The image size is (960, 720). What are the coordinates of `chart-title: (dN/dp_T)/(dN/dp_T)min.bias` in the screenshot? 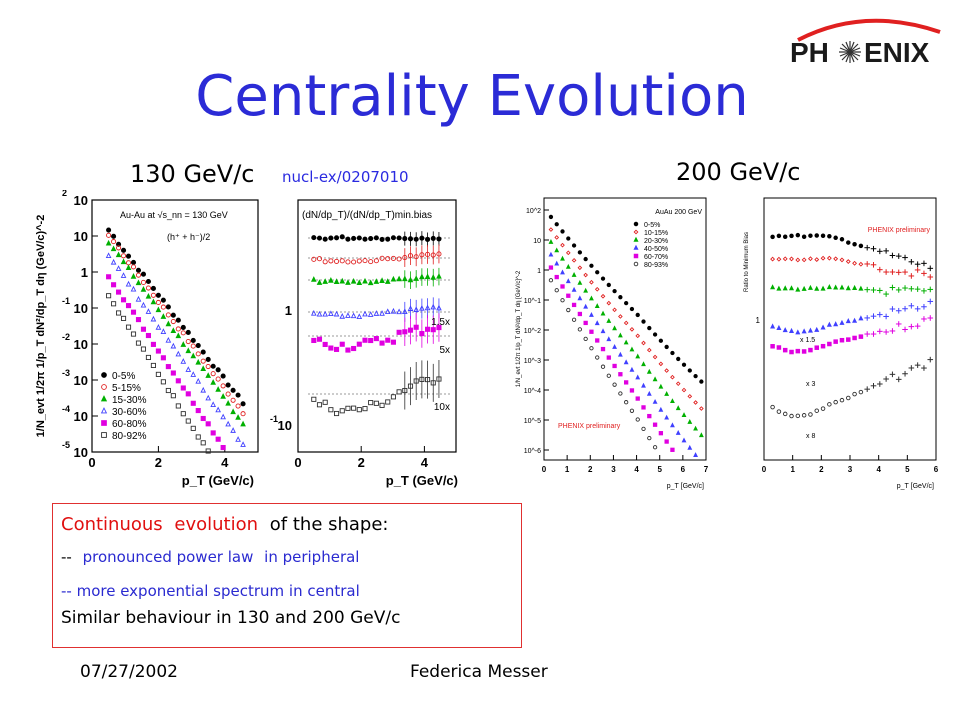 It's located at (367, 215).